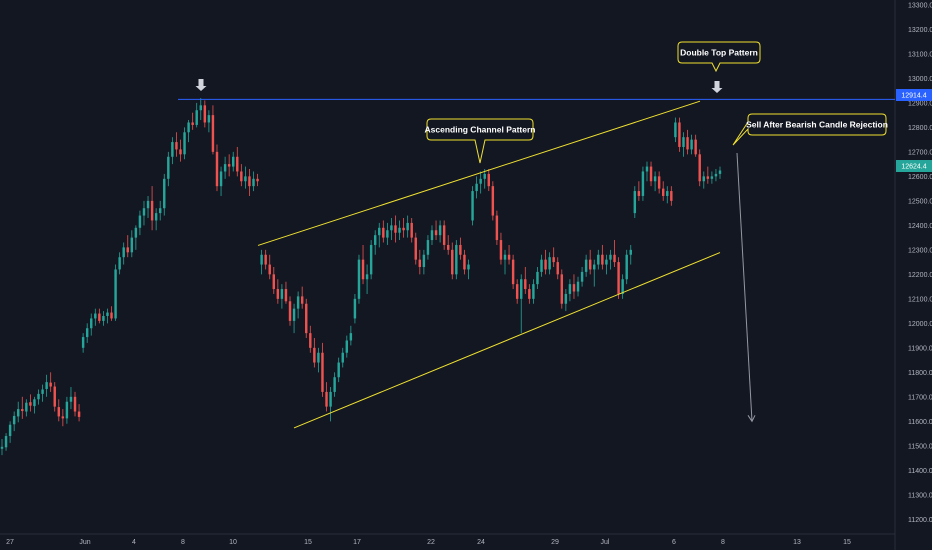 This screenshot has width=932, height=550. What do you see at coordinates (810, 129) in the screenshot?
I see `sell-signal-callout: Sell After Bearish Candle Rejection` at bounding box center [810, 129].